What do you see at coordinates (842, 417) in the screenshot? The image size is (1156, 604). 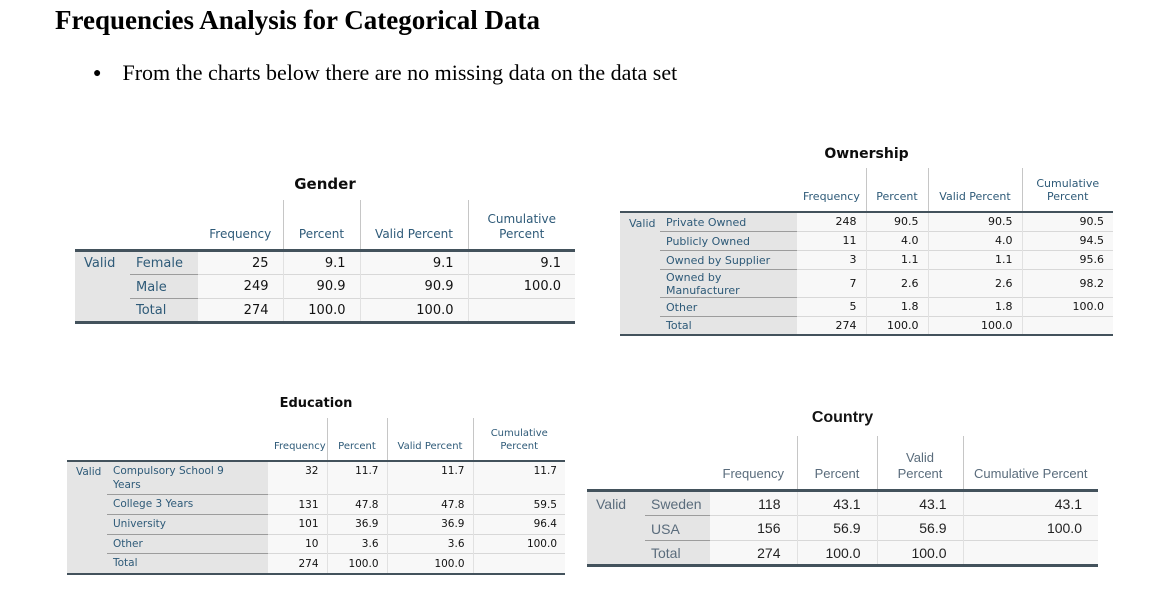 I see `country-table-title: Country` at bounding box center [842, 417].